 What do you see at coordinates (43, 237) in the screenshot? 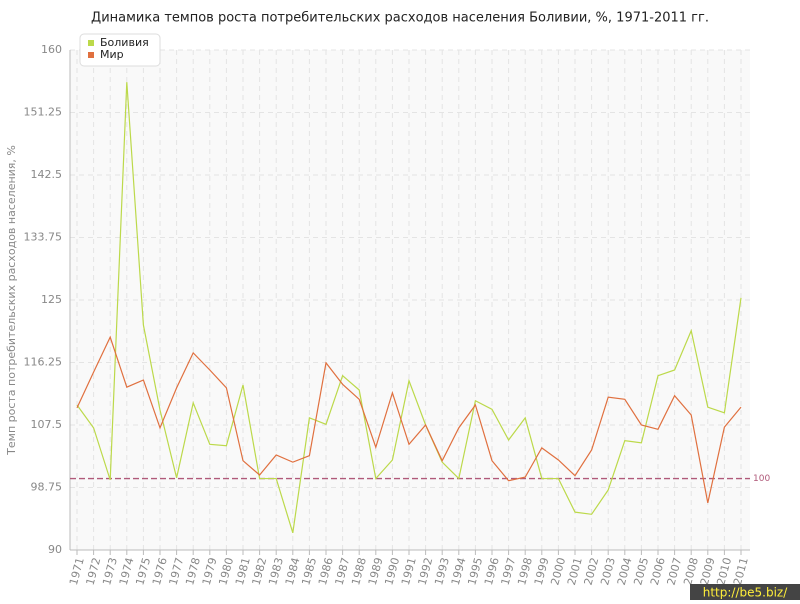
I see `y-tick-label: 133.75` at bounding box center [43, 237].